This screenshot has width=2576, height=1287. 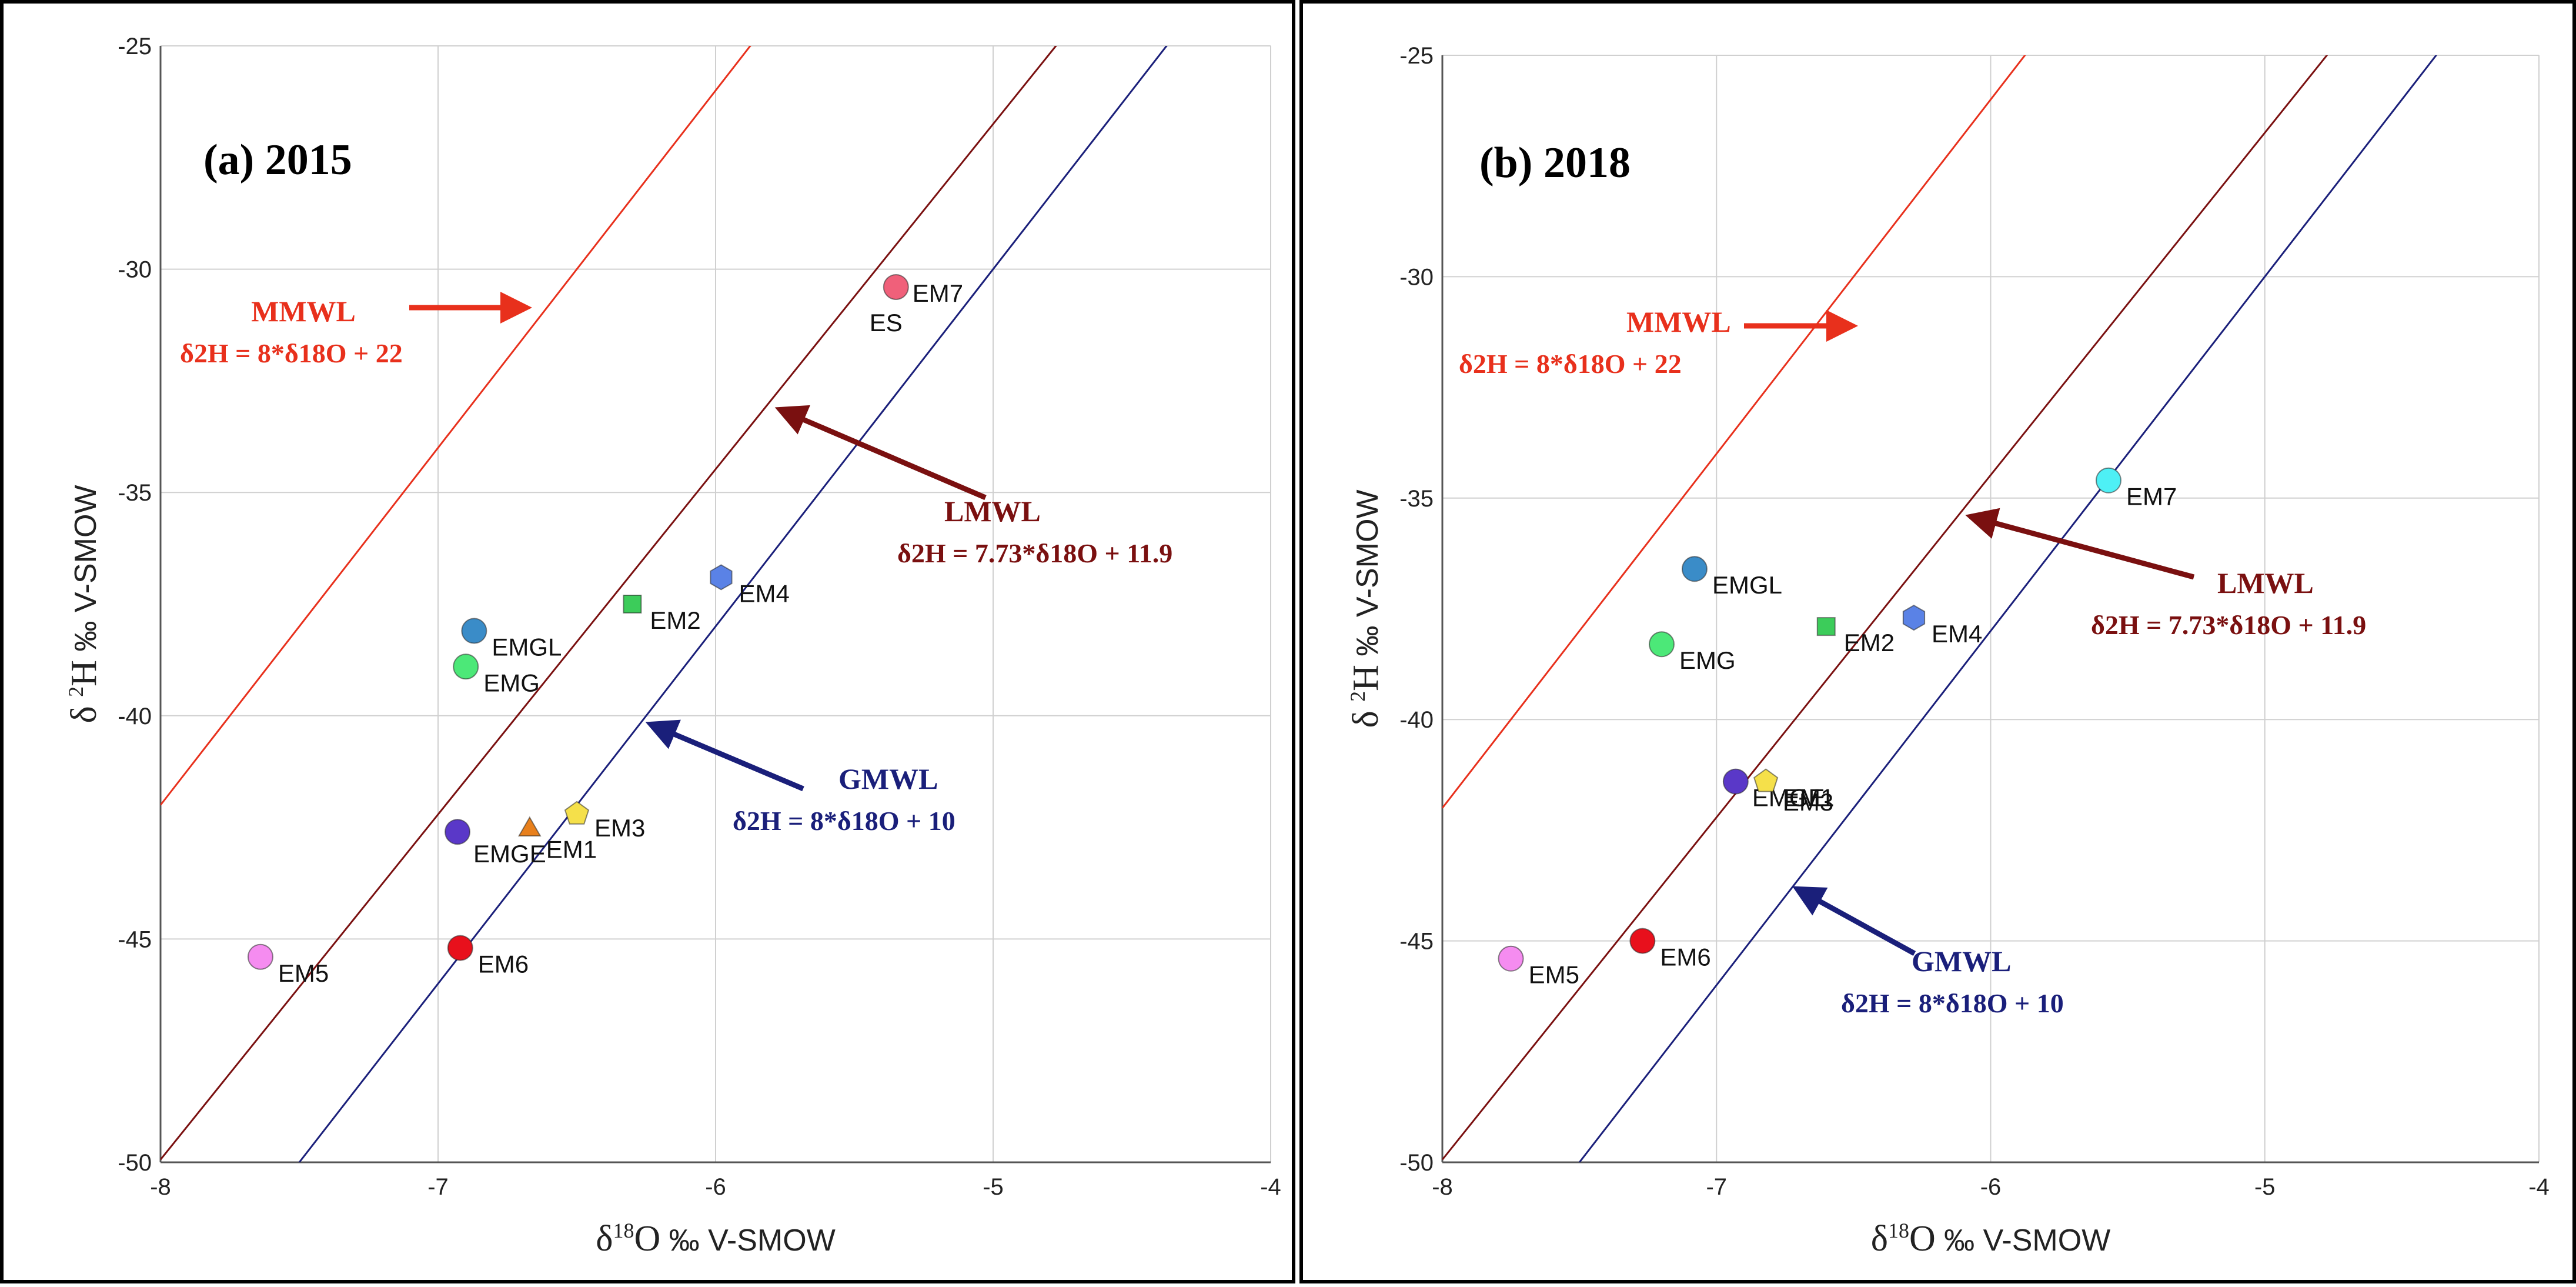 I want to click on panel-title: (b) 2018, so click(x=1555, y=163).